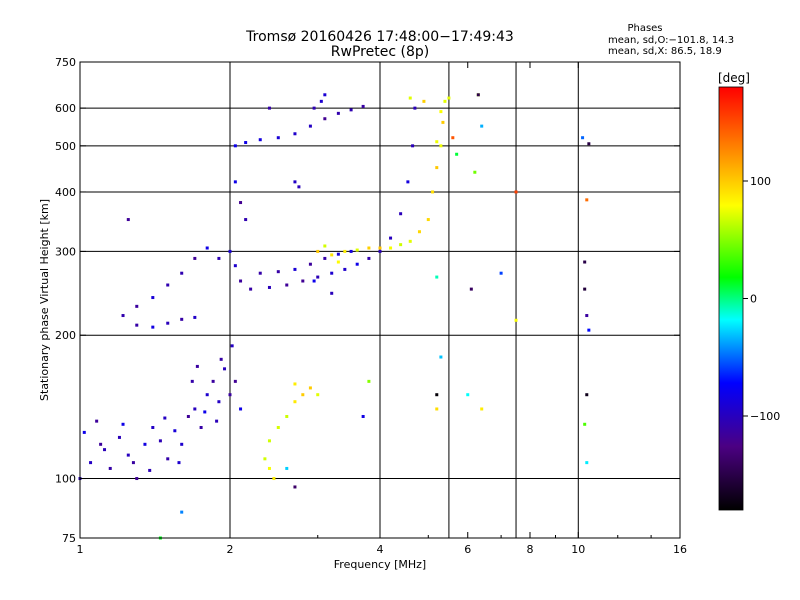 This screenshot has width=800, height=600. Describe the element at coordinates (380, 52) in the screenshot. I see `chart-subtitle: RwPretec (8p)` at that location.